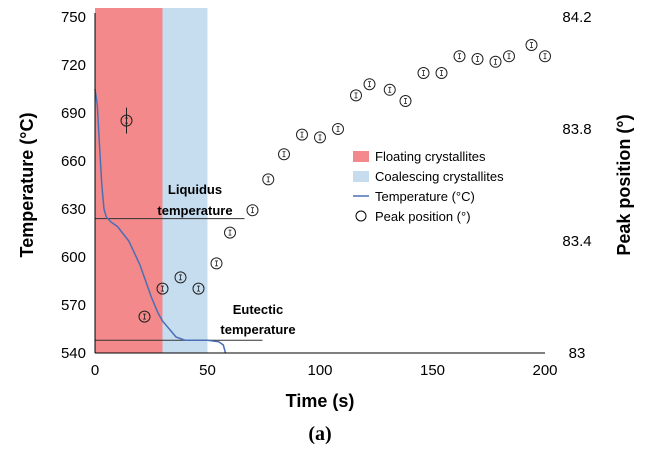 Image resolution: width=651 pixels, height=452 pixels. I want to click on y-left-tick-label: 720, so click(73, 65).